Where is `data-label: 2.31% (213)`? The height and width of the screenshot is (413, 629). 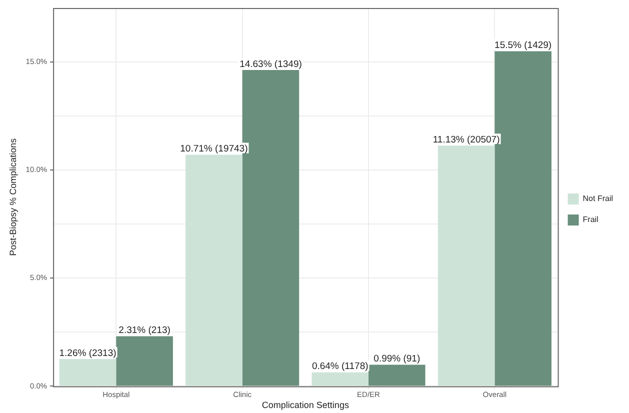 data-label: 2.31% (213) is located at coordinates (144, 330).